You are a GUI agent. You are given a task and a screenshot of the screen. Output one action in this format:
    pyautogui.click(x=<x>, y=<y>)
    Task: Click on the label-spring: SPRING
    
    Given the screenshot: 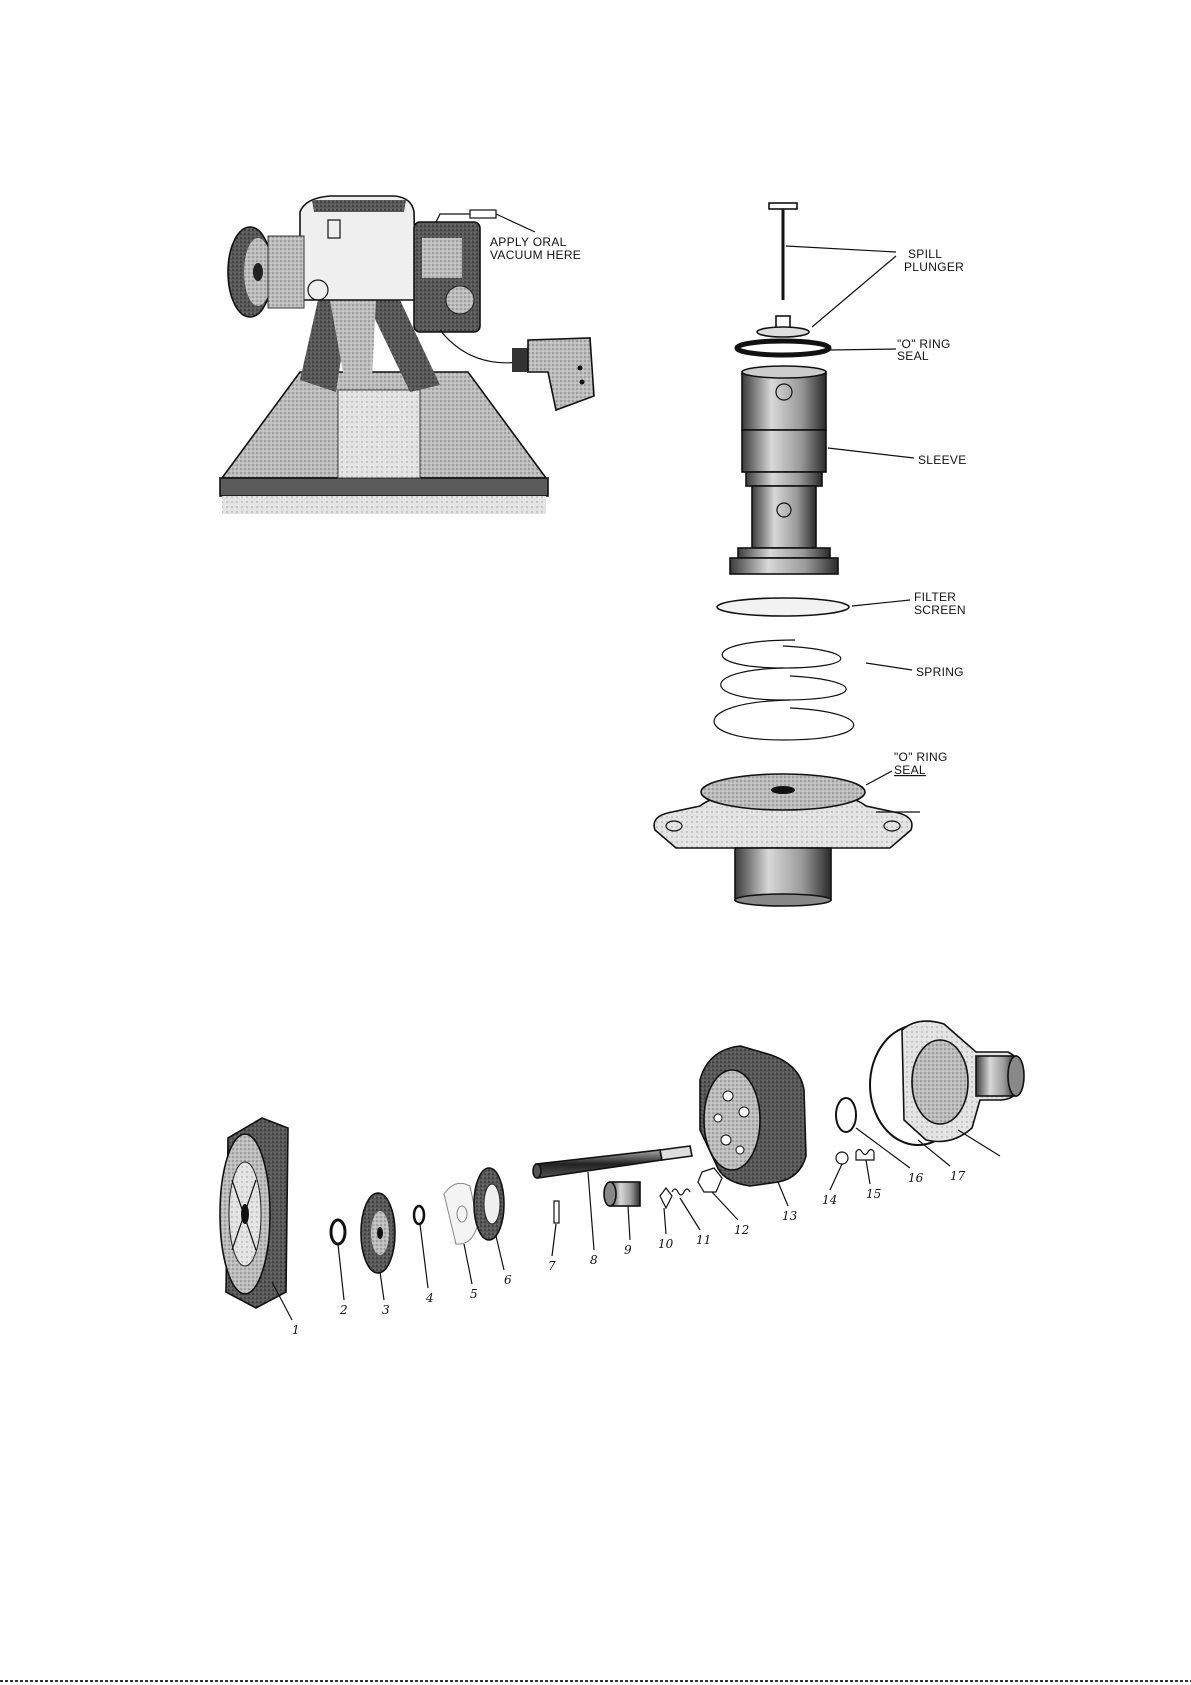 What is the action you would take?
    pyautogui.click(x=940, y=672)
    